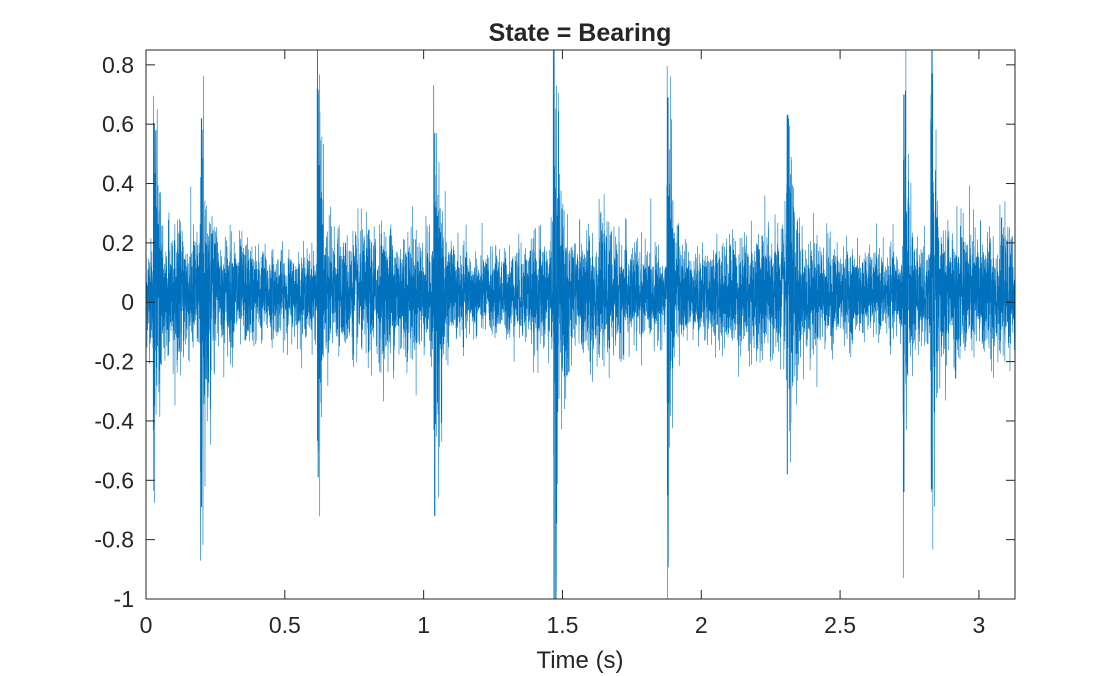 The image size is (1120, 676). I want to click on y-tick-label: 0.6, so click(118, 124).